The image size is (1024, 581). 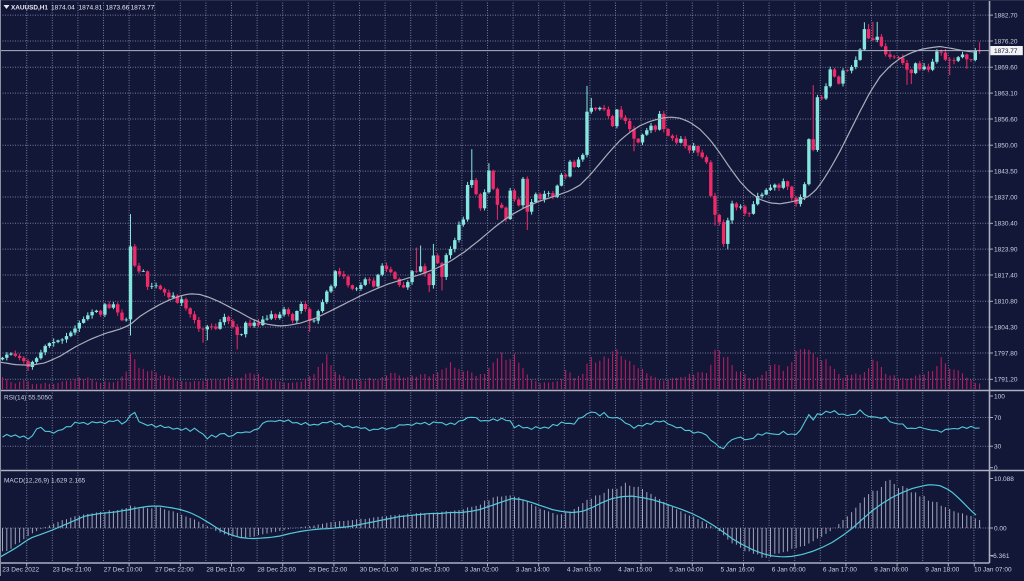 I want to click on svg-text: 1810.80, so click(x=1006, y=302).